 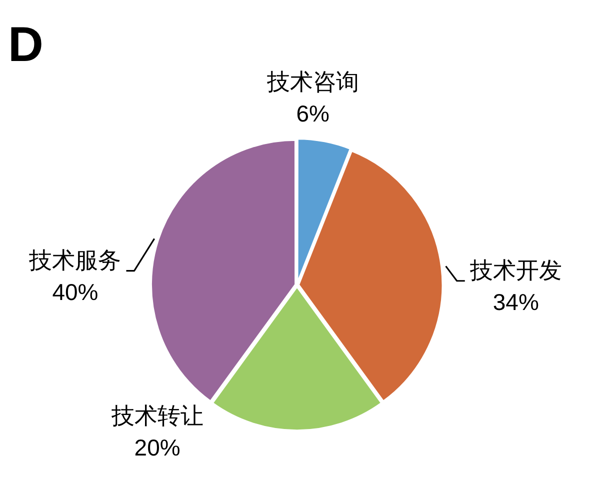 I want to click on slice-label: 技术开发, so click(x=515, y=270).